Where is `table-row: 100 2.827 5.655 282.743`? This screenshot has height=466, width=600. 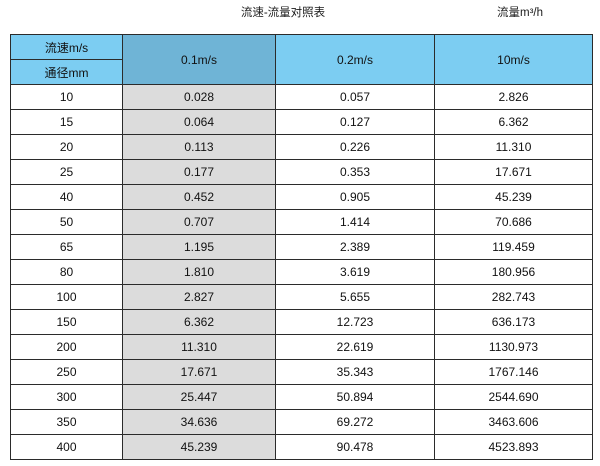
table-row: 100 2.827 5.655 282.743 is located at coordinates (301, 297).